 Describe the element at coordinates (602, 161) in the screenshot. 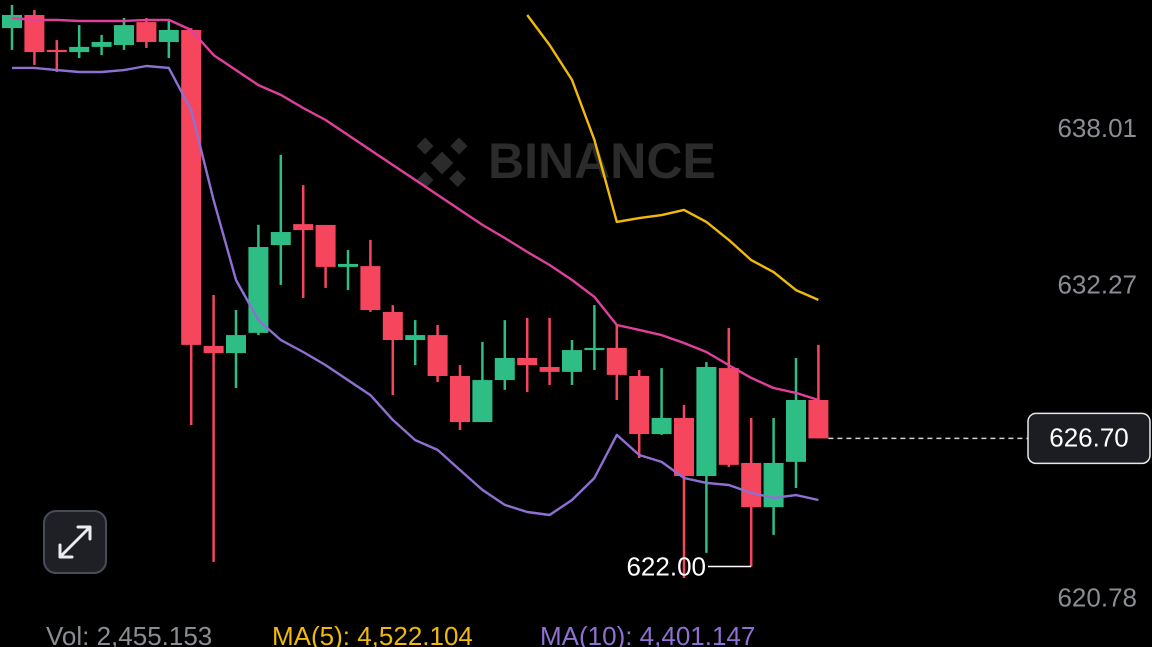

I see `watermark-text: BINANCE` at that location.